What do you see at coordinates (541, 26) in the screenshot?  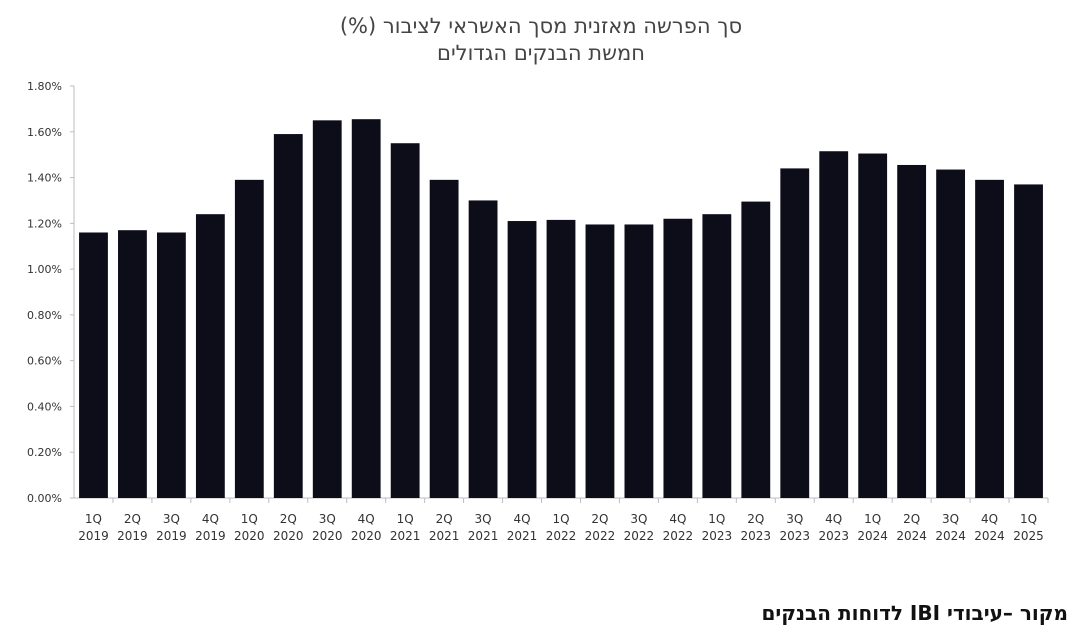 I see `chart-title: סך הפרשה מאזנית מסך האשראי לציבור (%)` at bounding box center [541, 26].